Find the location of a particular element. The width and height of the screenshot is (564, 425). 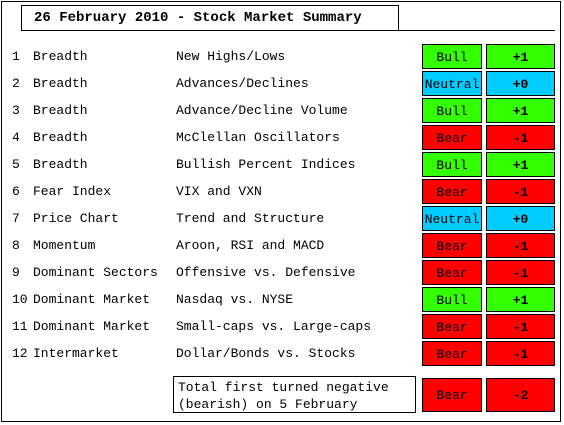

row-number: 7 is located at coordinates (16, 218).